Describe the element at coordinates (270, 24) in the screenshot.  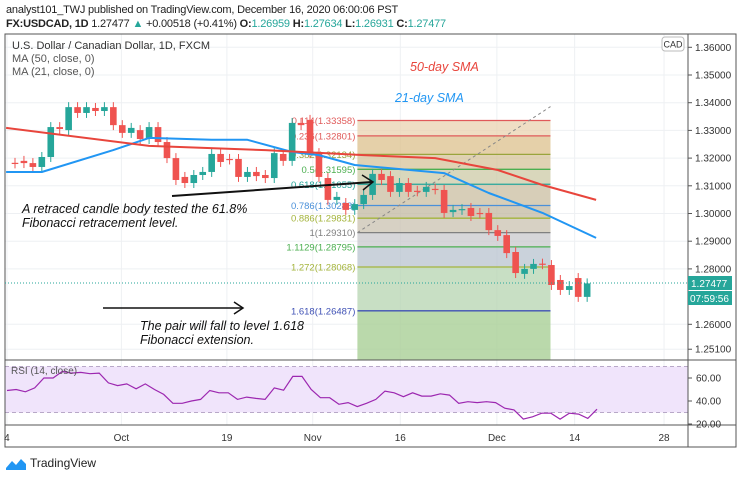
I see `open-value: 1.26959` at that location.